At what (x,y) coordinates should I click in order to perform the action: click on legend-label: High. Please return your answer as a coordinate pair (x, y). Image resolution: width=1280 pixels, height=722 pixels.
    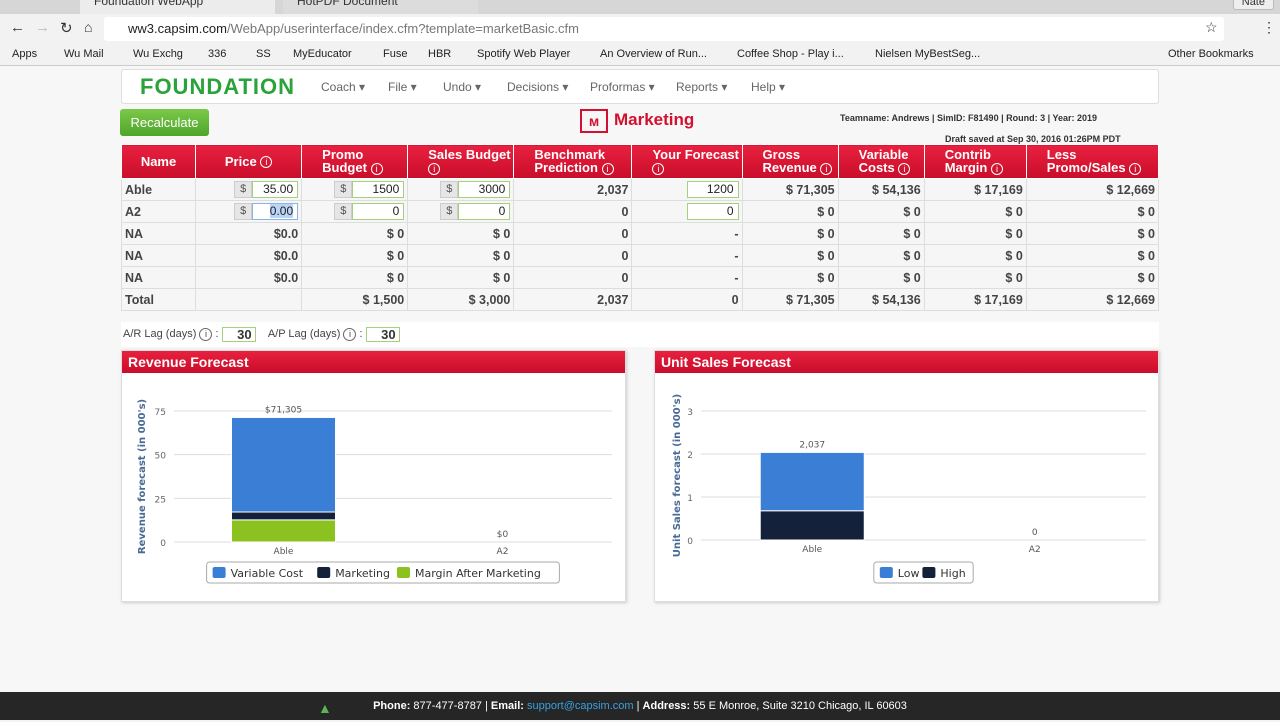
    Looking at the image, I should click on (952, 573).